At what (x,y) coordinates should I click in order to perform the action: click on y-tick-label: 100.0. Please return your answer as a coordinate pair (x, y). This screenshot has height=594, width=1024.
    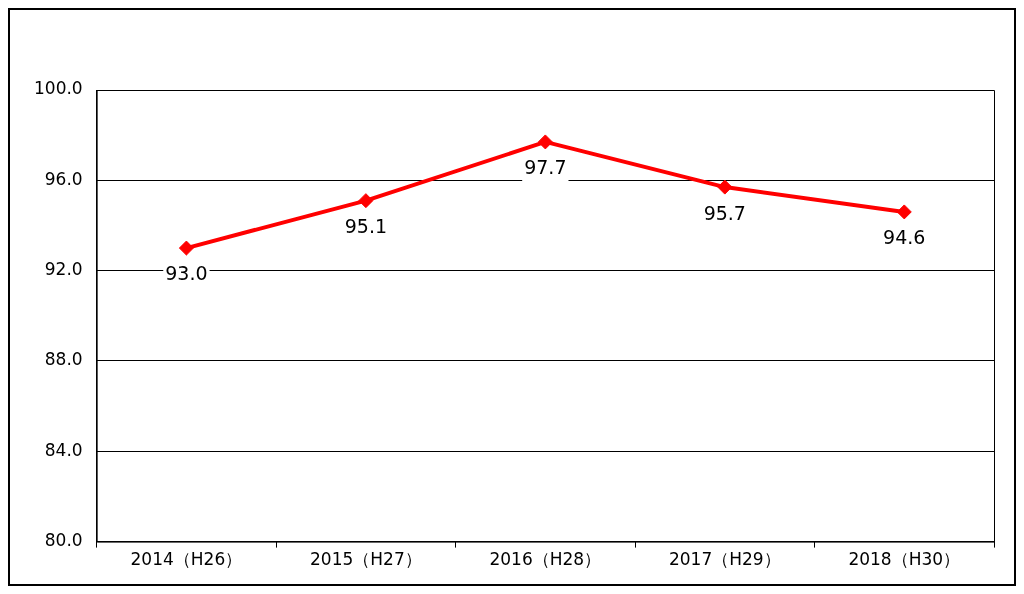
    Looking at the image, I should click on (58, 88).